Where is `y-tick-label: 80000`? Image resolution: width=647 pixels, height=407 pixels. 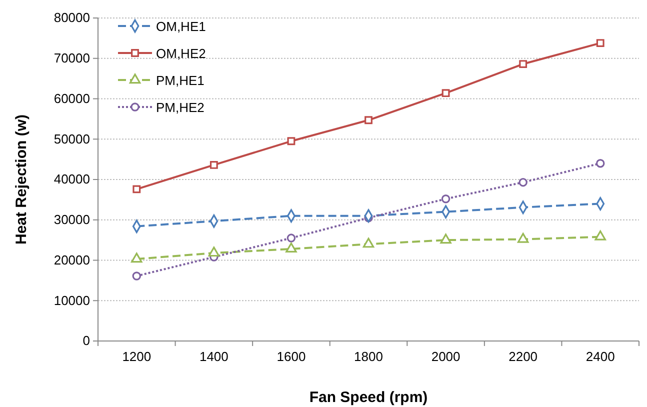
y-tick-label: 80000 is located at coordinates (72, 18).